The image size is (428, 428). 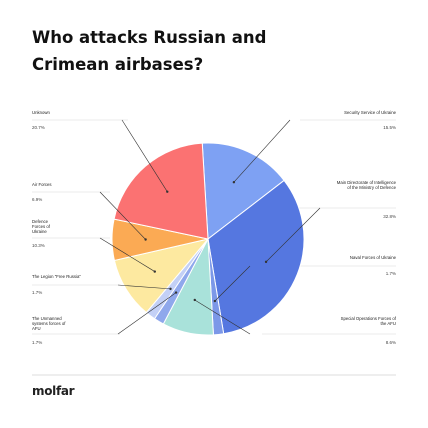 What do you see at coordinates (38, 245) in the screenshot?
I see `value-defence-forces: 10.3%` at bounding box center [38, 245].